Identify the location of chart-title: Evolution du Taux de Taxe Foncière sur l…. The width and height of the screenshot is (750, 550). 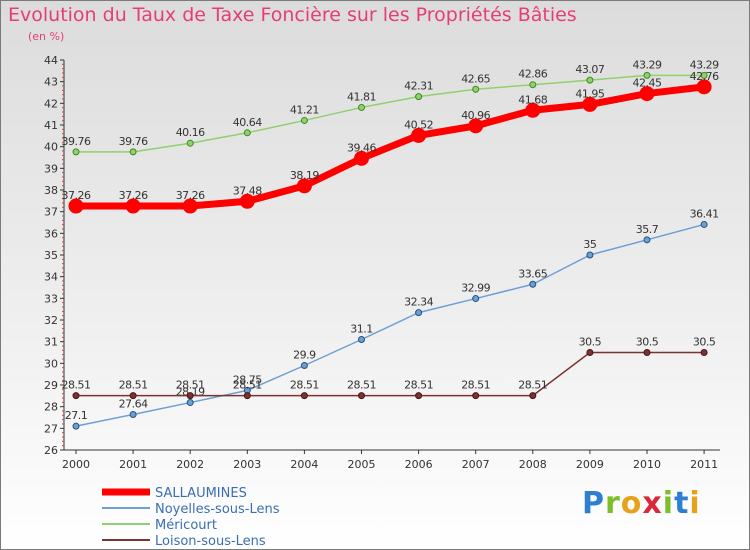
(292, 15).